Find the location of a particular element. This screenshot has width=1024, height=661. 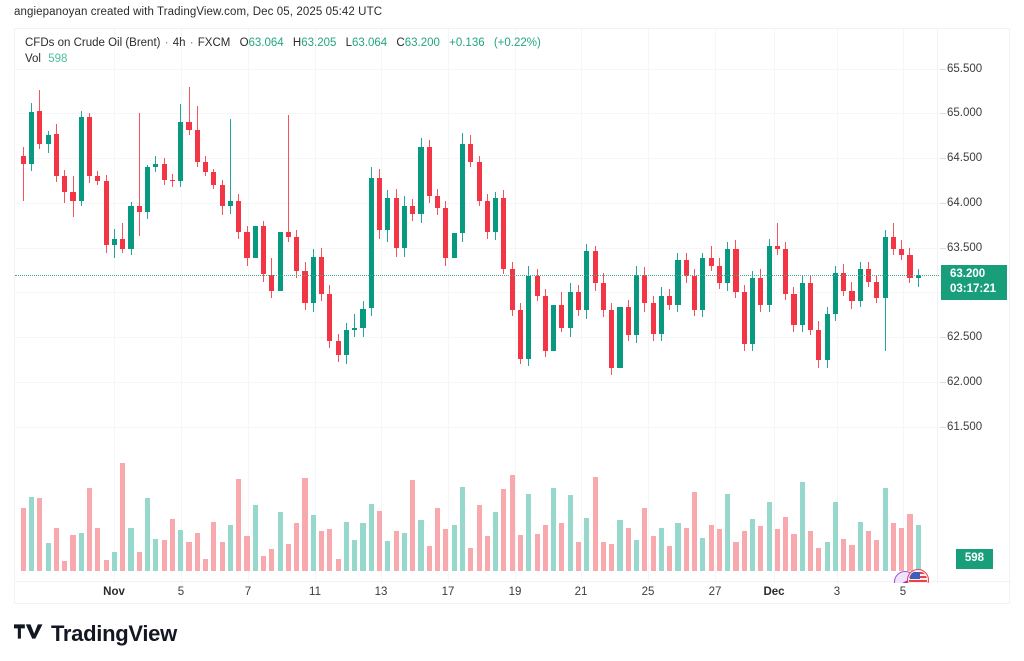

volume-value-badge: 598 is located at coordinates (974, 559).